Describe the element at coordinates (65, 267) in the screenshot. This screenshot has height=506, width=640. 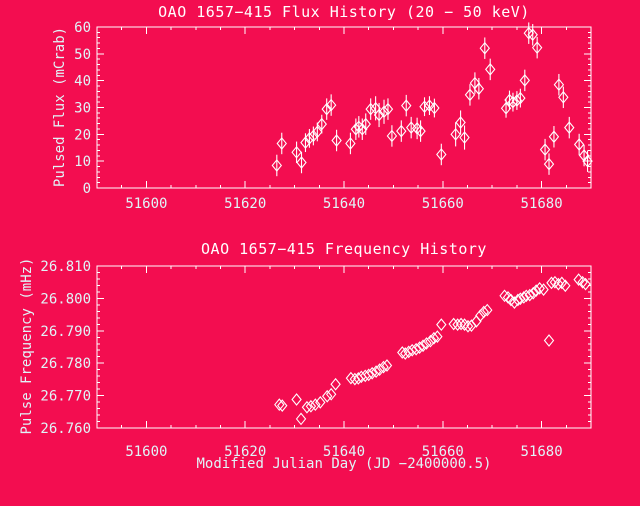
I see `y-tick-label: 26.810` at that location.